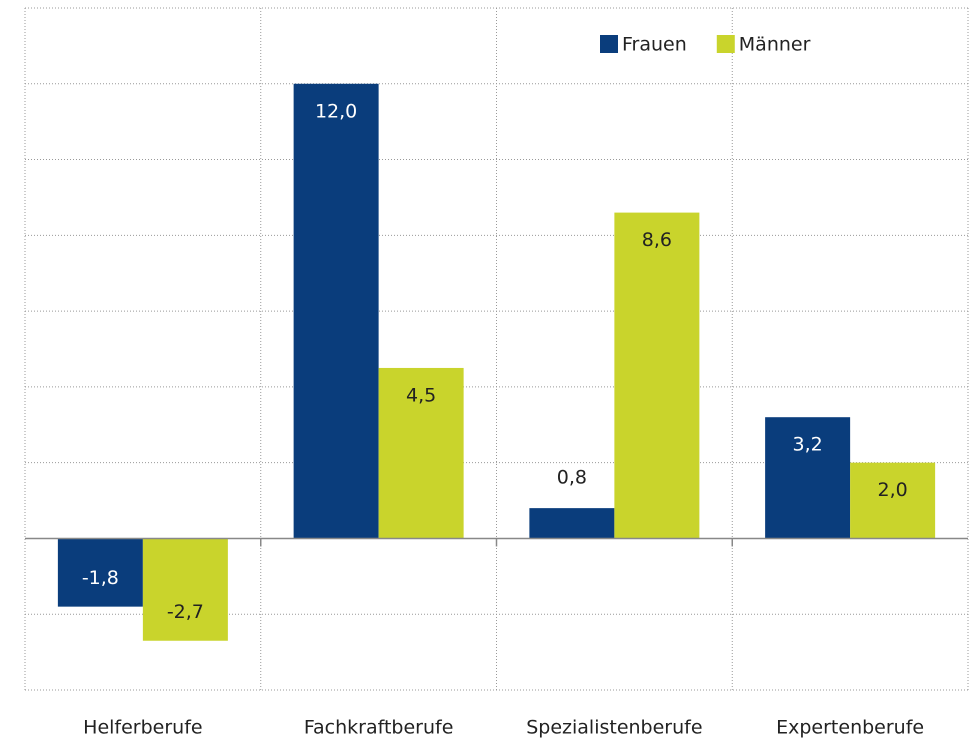  I want to click on data-label: 0,8, so click(572, 478).